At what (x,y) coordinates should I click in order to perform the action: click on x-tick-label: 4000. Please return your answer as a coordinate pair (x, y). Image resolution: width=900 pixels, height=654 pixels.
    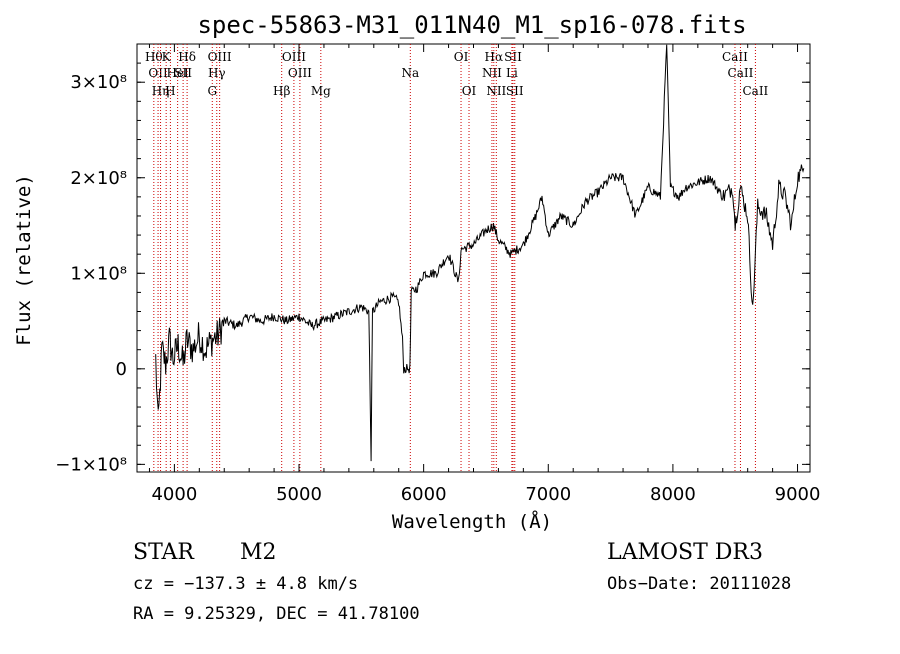
    Looking at the image, I should click on (174, 494).